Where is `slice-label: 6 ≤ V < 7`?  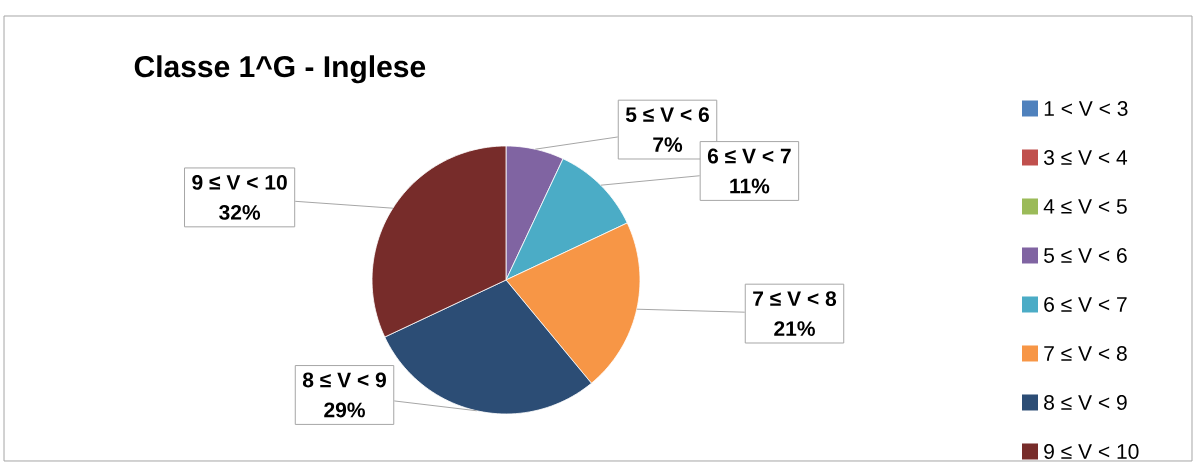 slice-label: 6 ≤ V < 7 is located at coordinates (749, 156).